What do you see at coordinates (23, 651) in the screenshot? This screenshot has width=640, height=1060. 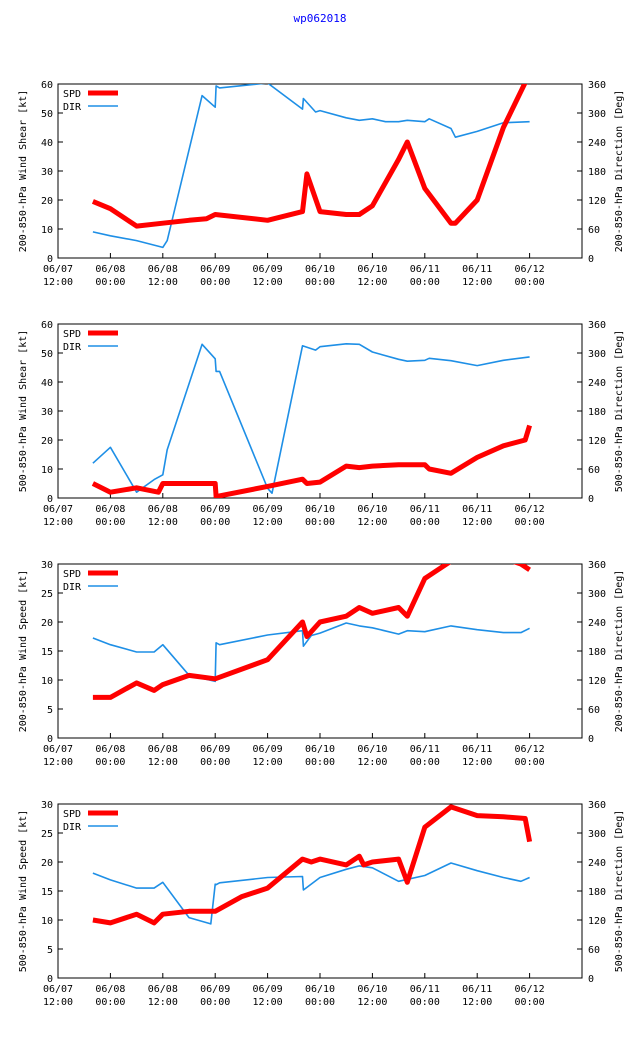 I see `y-axis-label: 200-850-hPa Wind Speed [kt]` at bounding box center [23, 651].